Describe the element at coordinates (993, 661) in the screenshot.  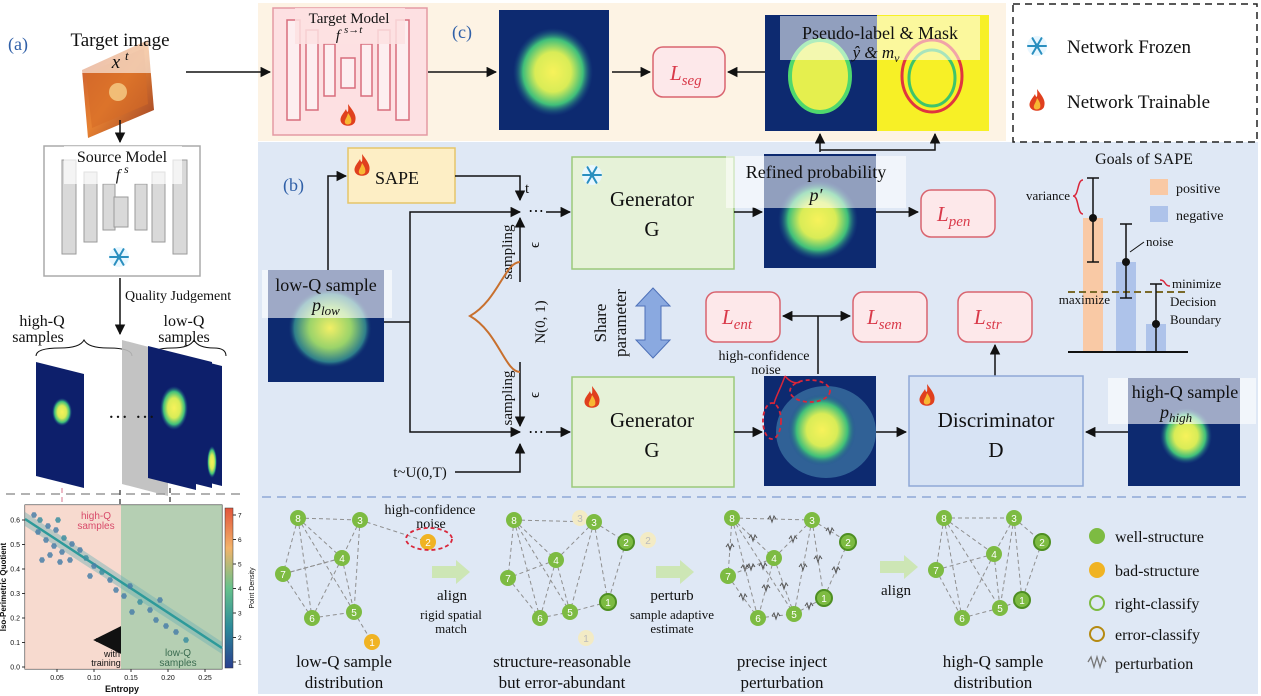
I see `caption-4: high-Q sample` at that location.